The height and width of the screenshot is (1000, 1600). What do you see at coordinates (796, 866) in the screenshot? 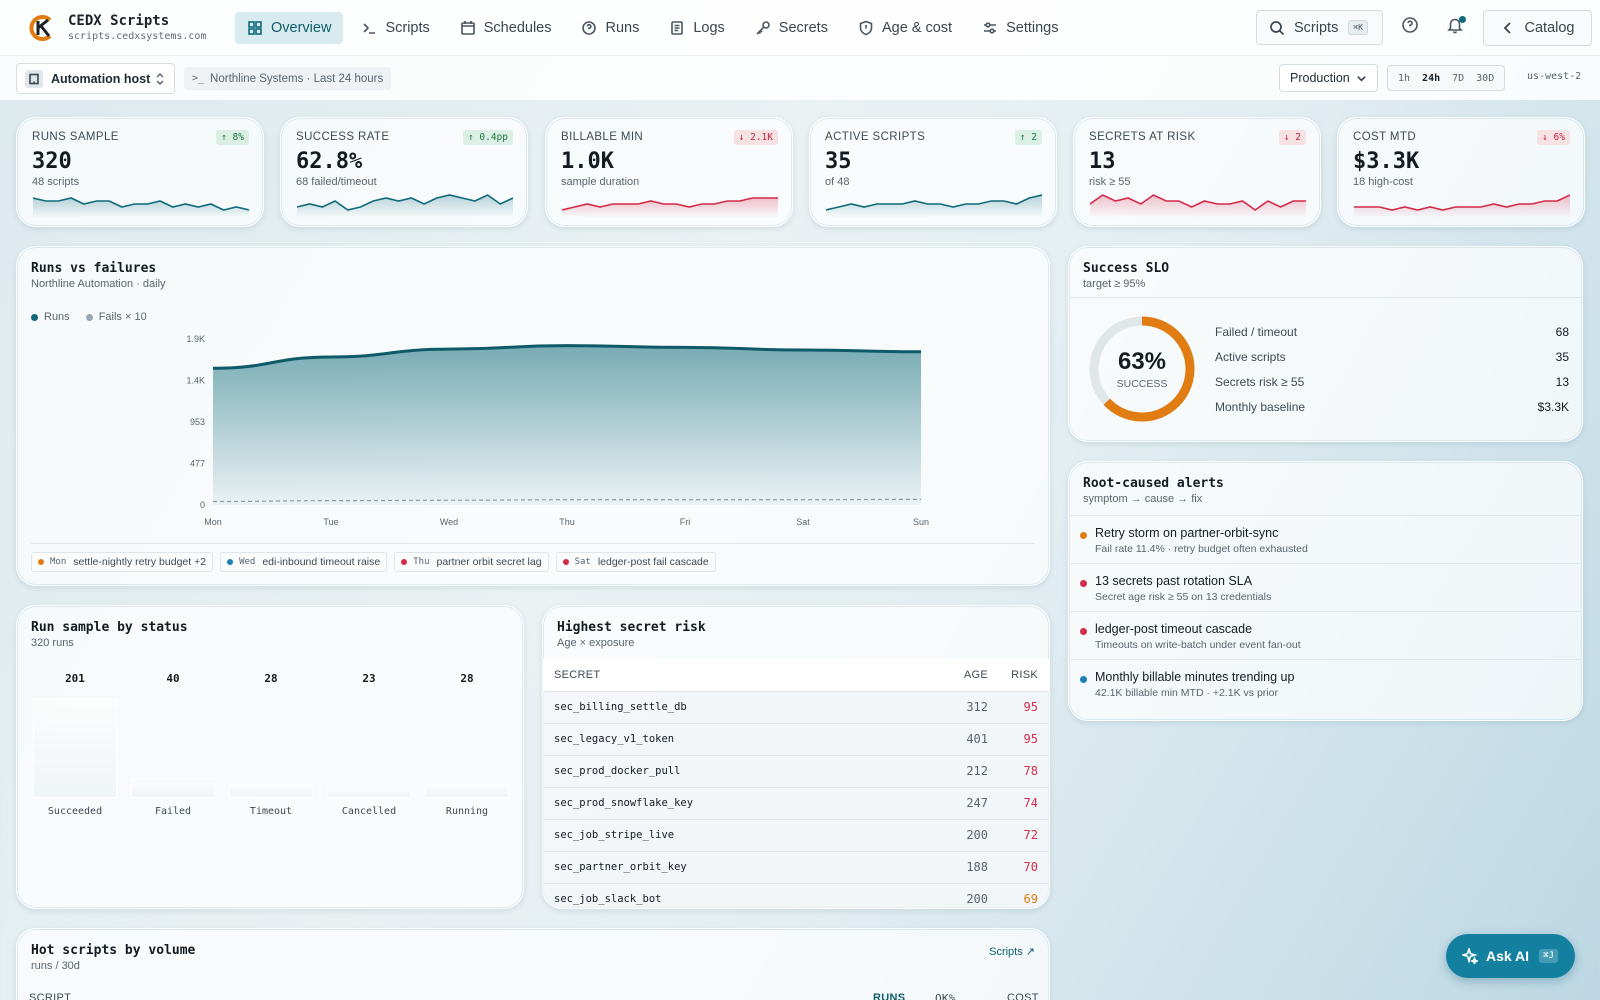
I see `table-row: sec_partner_orbit_key 188 70` at bounding box center [796, 866].